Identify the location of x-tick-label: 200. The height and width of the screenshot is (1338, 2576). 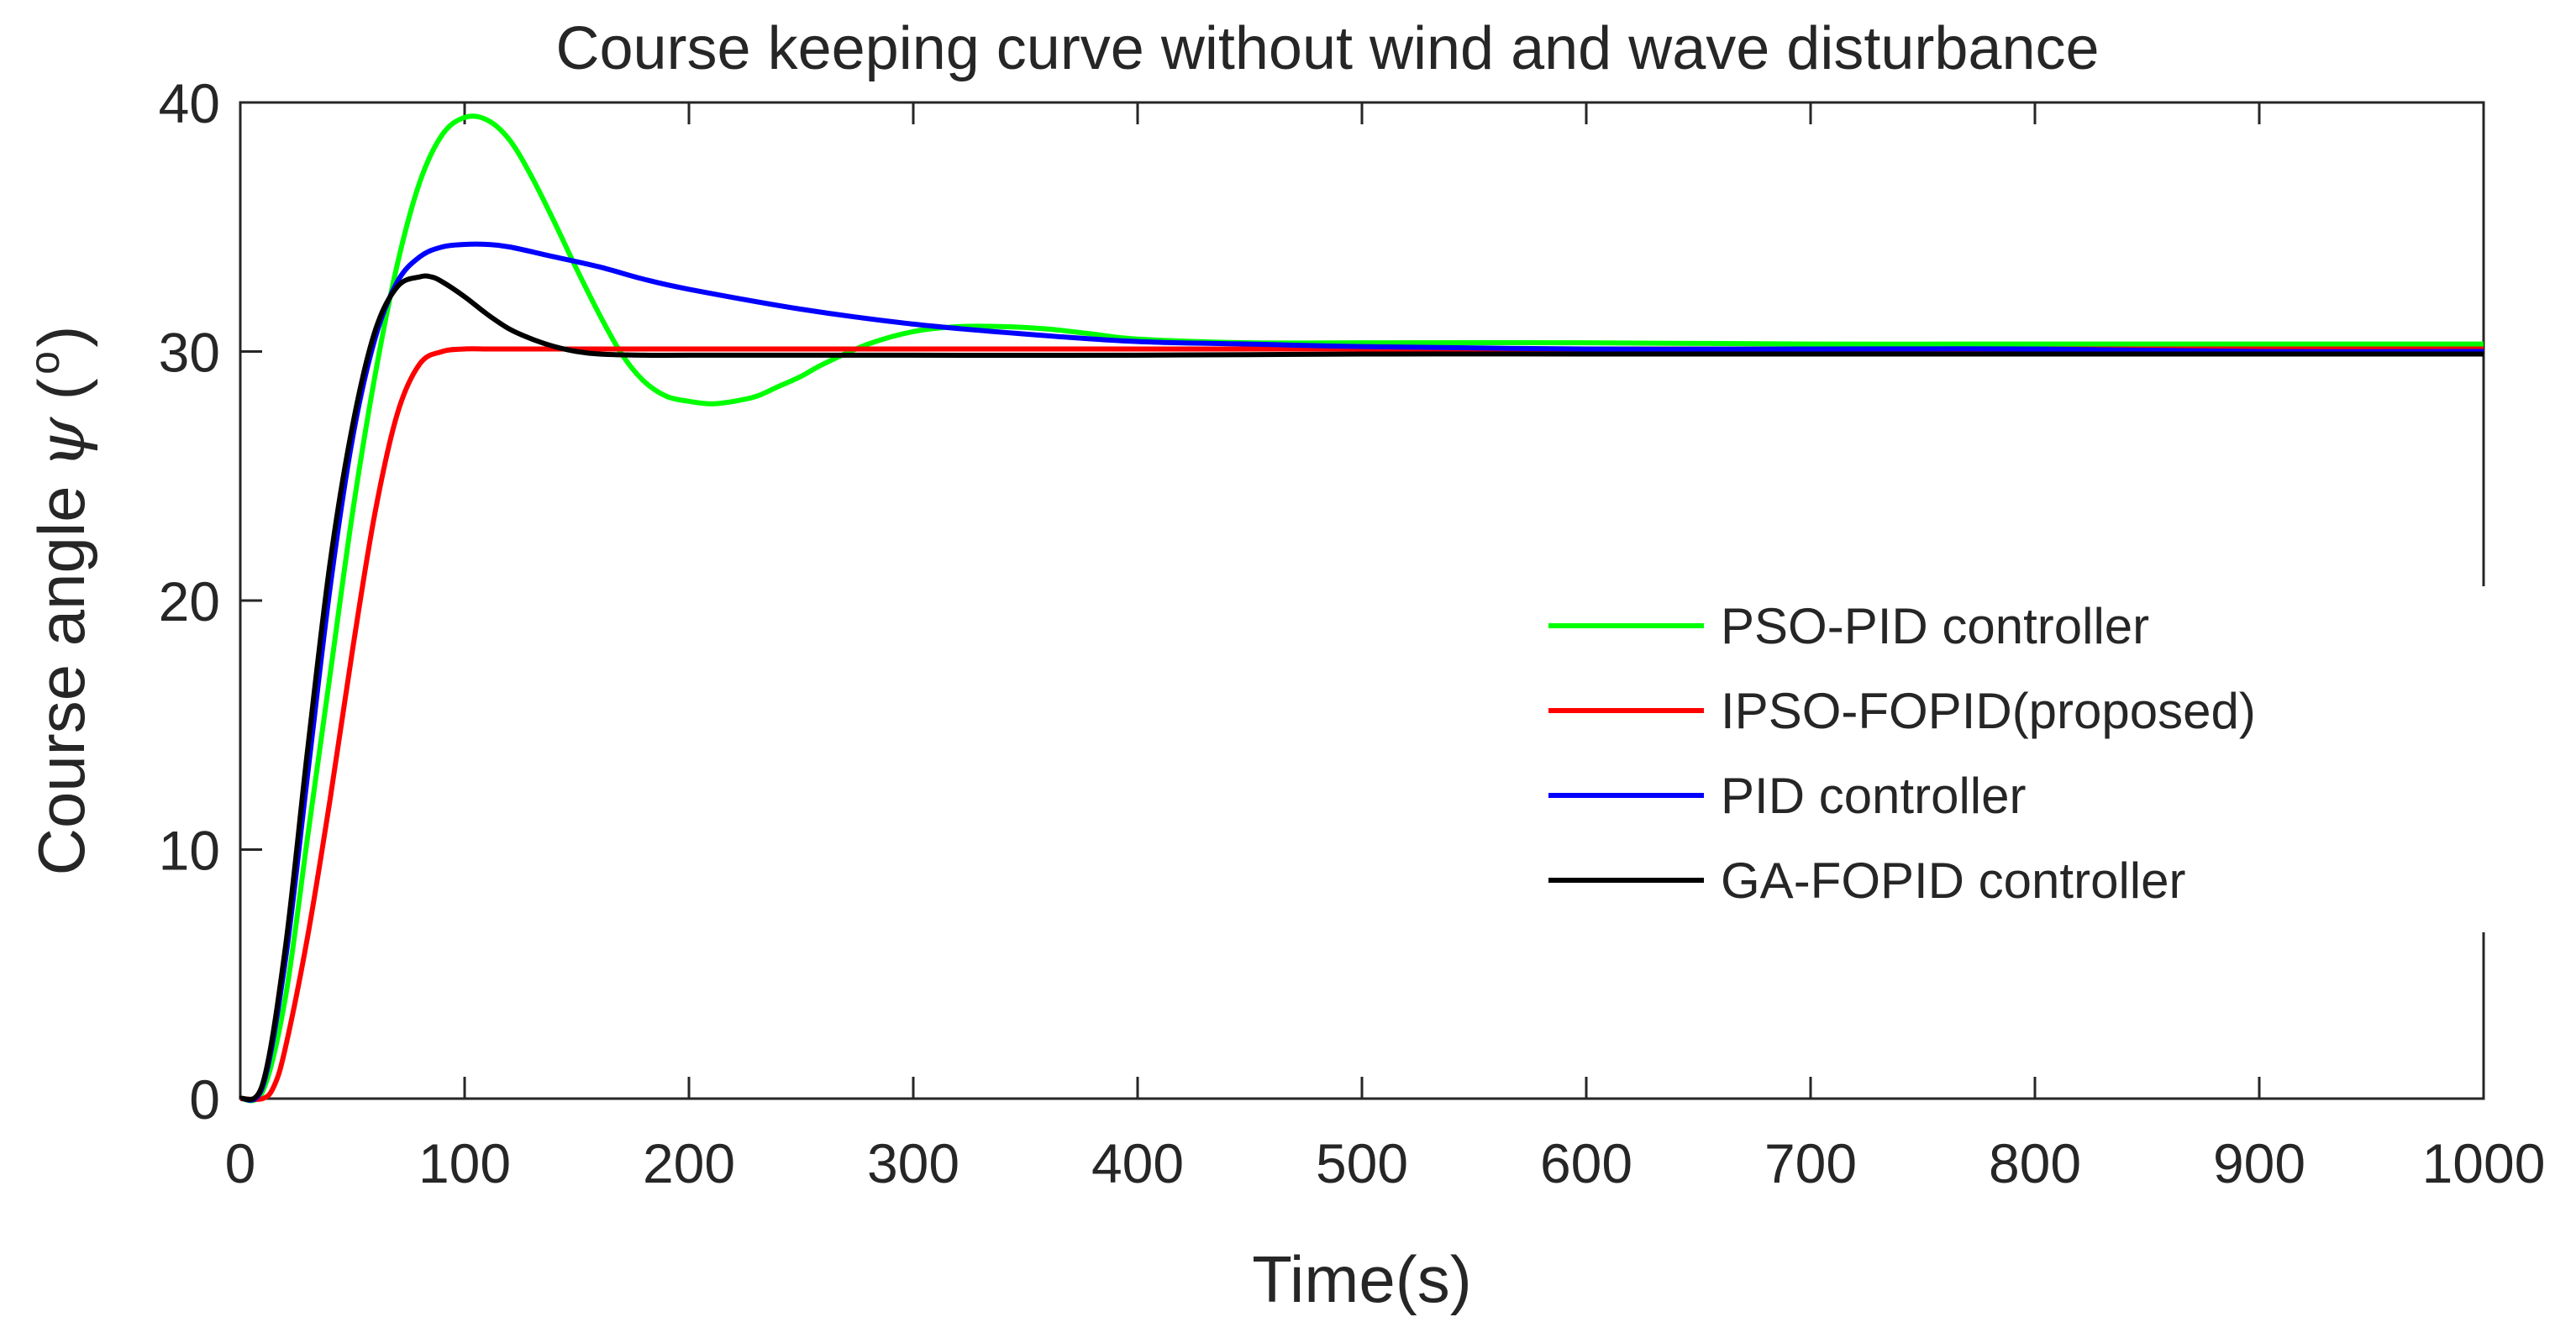
(689, 1163).